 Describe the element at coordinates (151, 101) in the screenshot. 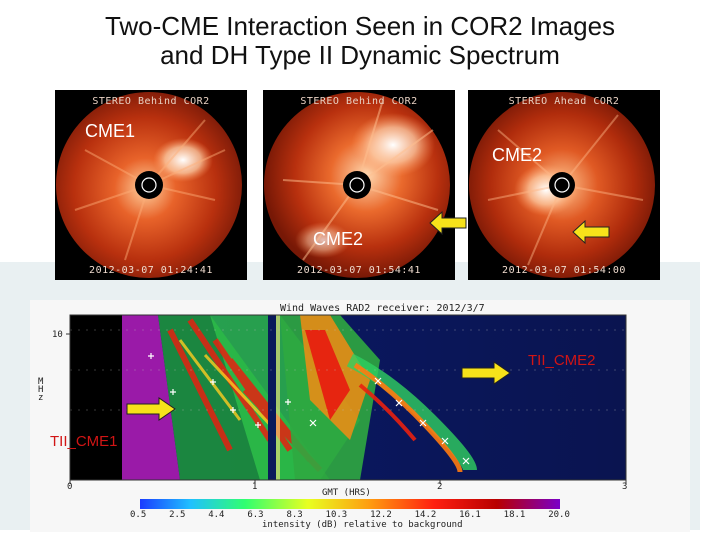

I see `panel-1-top-caption: STEREO Behind COR2` at that location.